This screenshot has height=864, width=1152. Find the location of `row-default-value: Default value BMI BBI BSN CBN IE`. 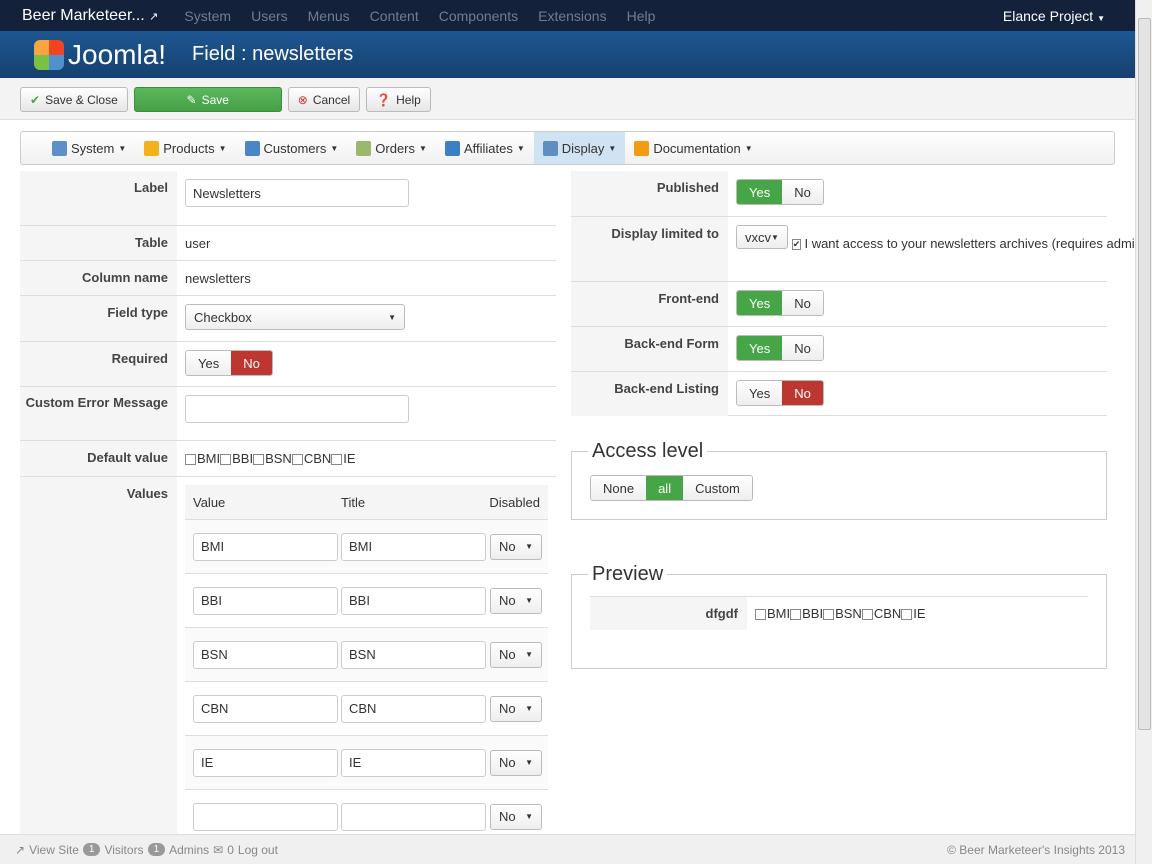

row-default-value: Default value BMI BBI BSN CBN IE is located at coordinates (288, 458).